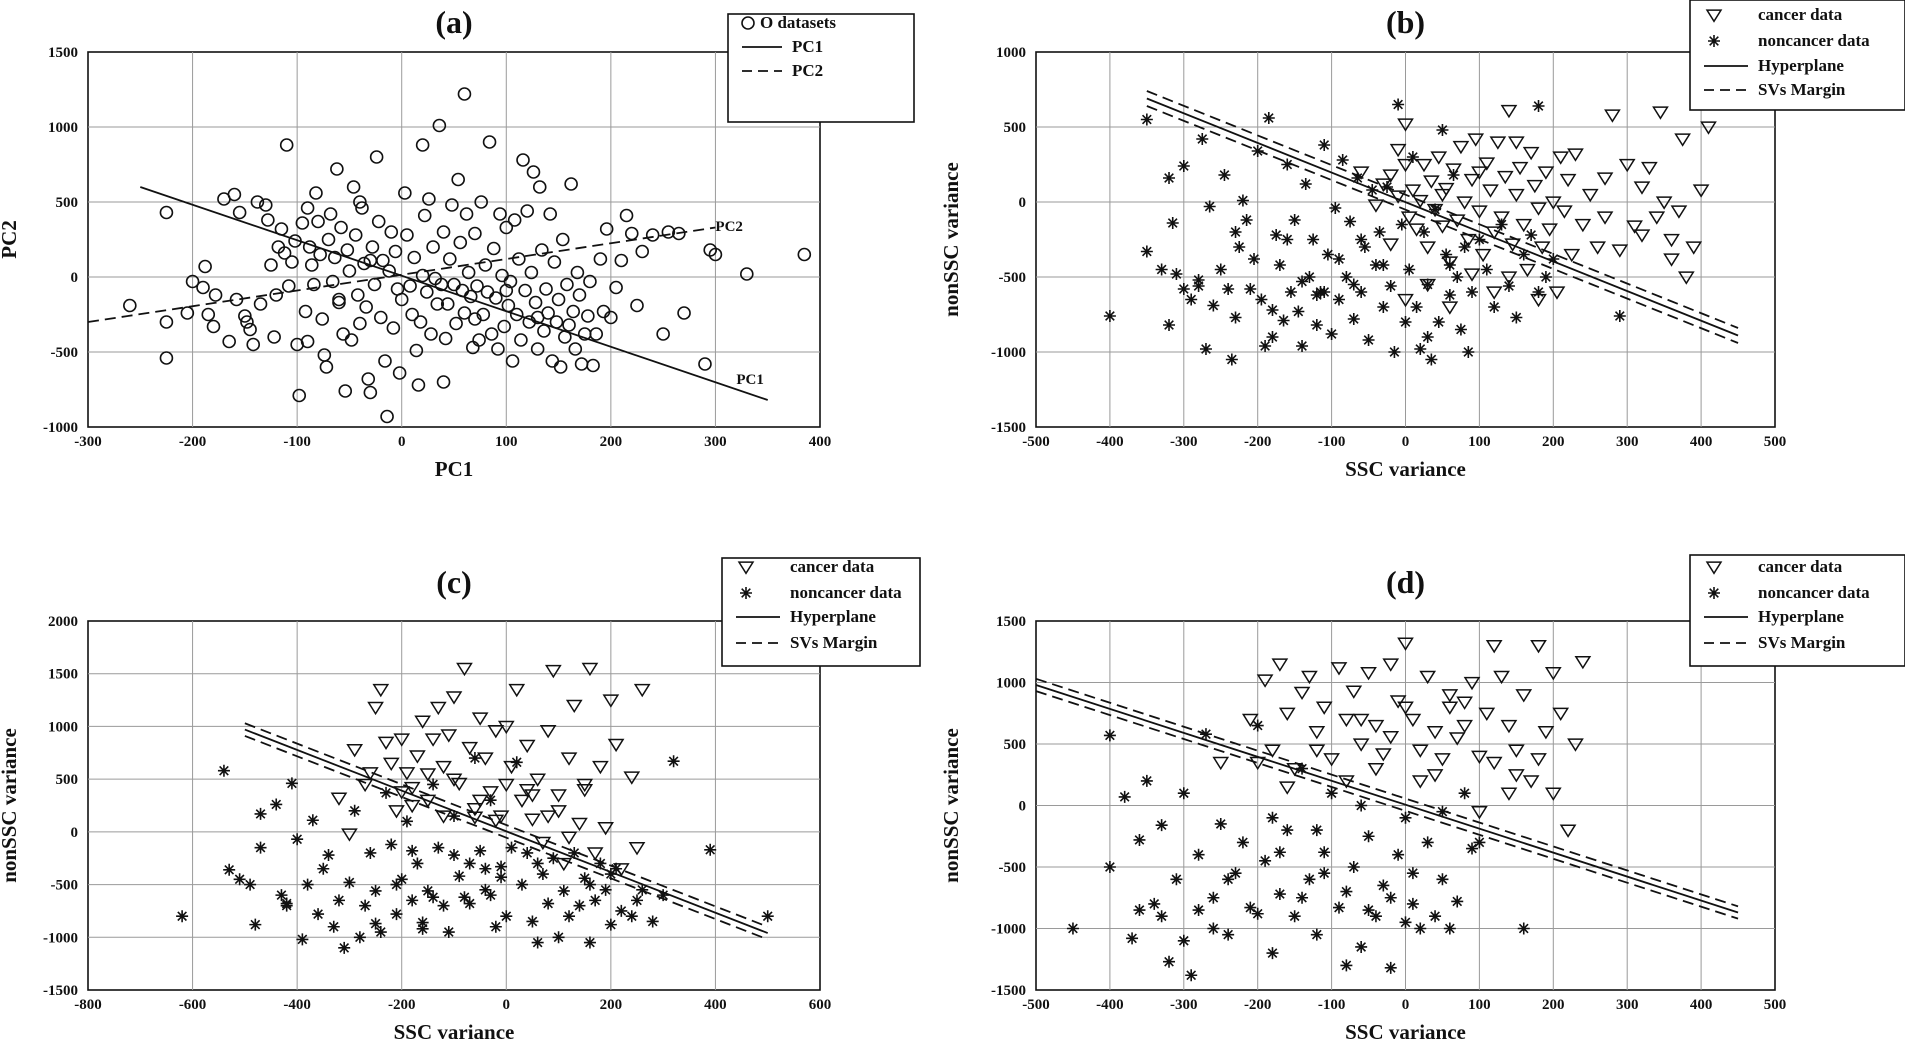  What do you see at coordinates (807, 70) in the screenshot?
I see `legend-label: PC2` at bounding box center [807, 70].